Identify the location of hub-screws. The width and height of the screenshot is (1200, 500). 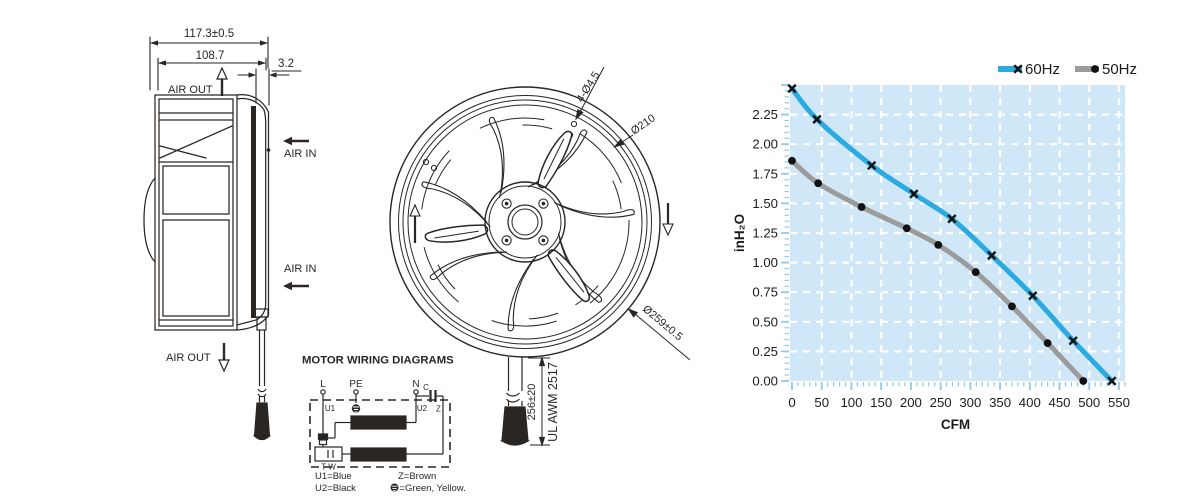
(525, 222).